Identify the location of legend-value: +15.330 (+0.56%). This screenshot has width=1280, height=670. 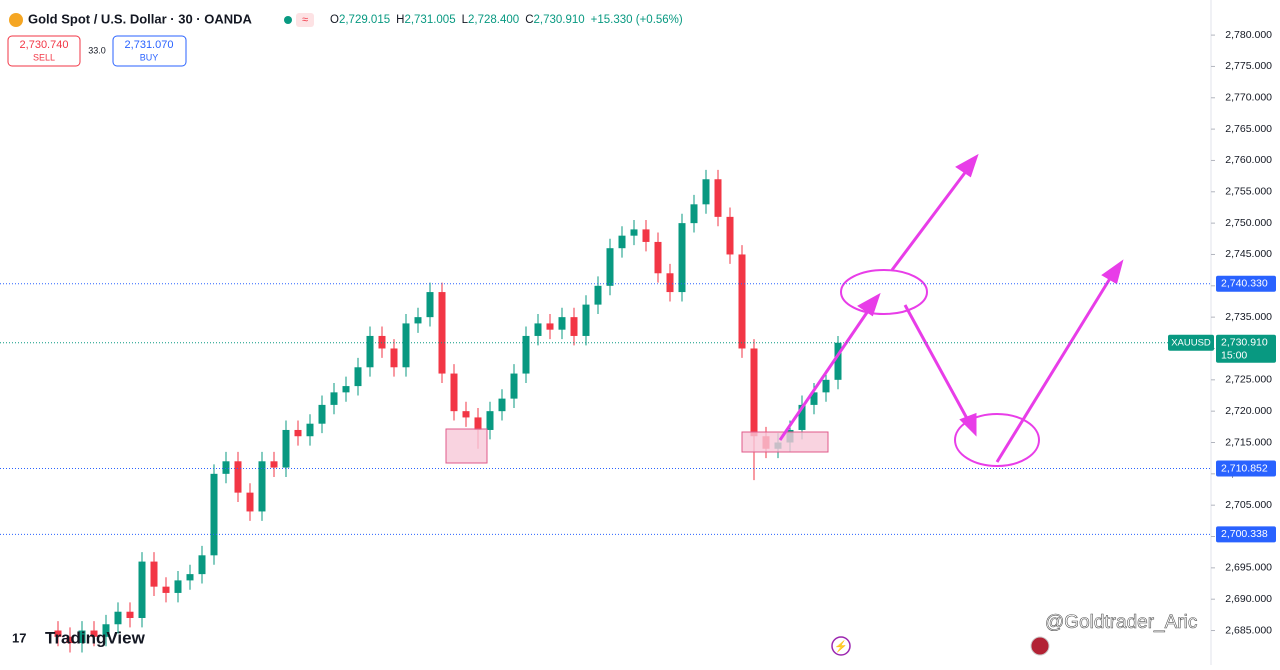
(637, 20).